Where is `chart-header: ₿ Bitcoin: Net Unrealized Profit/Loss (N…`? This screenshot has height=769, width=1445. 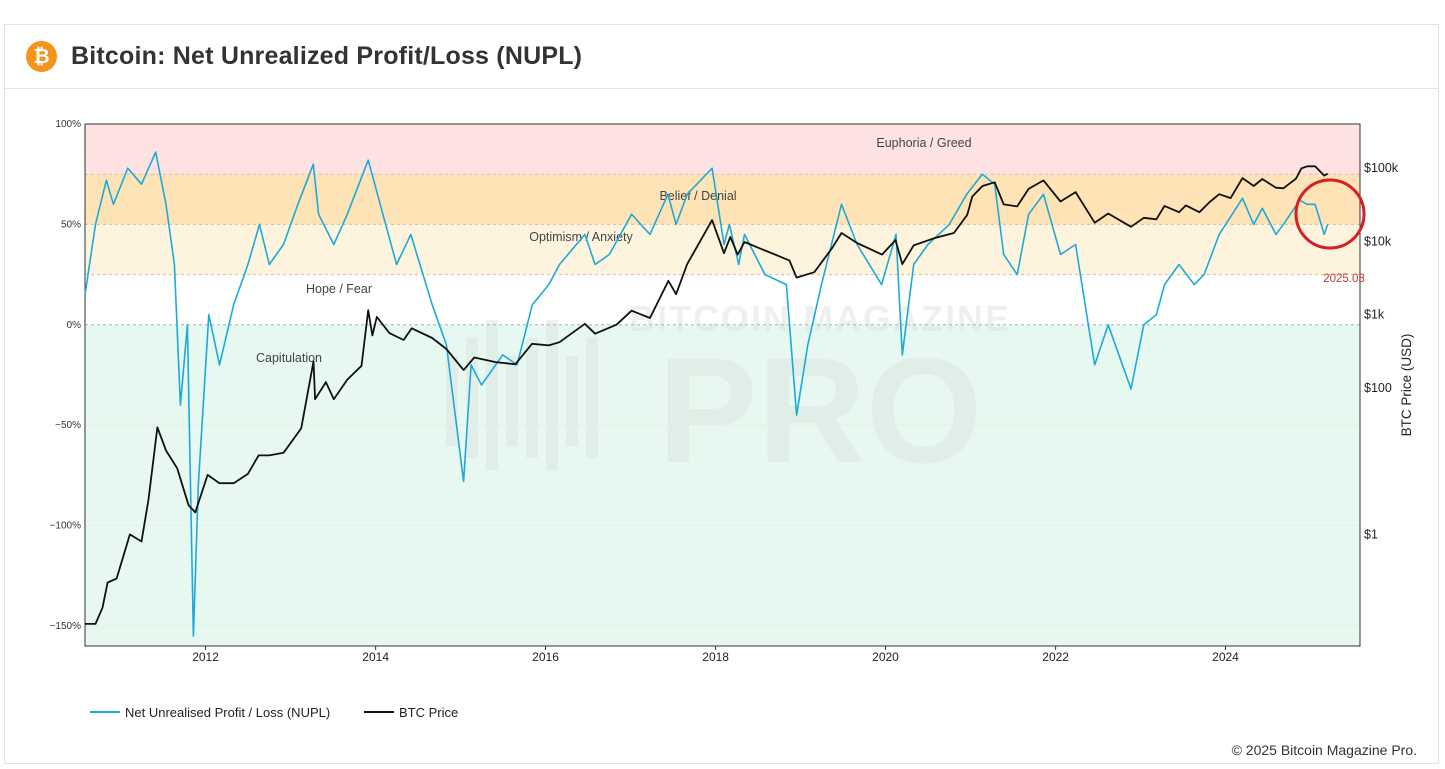 chart-header: ₿ Bitcoin: Net Unrealized Profit/Loss (N… is located at coordinates (721, 57).